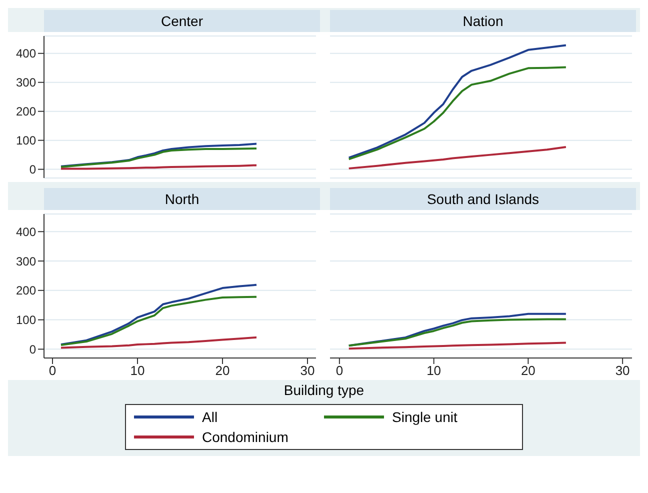 The height and width of the screenshot is (493, 648). I want to click on chart-title: Nation, so click(483, 21).